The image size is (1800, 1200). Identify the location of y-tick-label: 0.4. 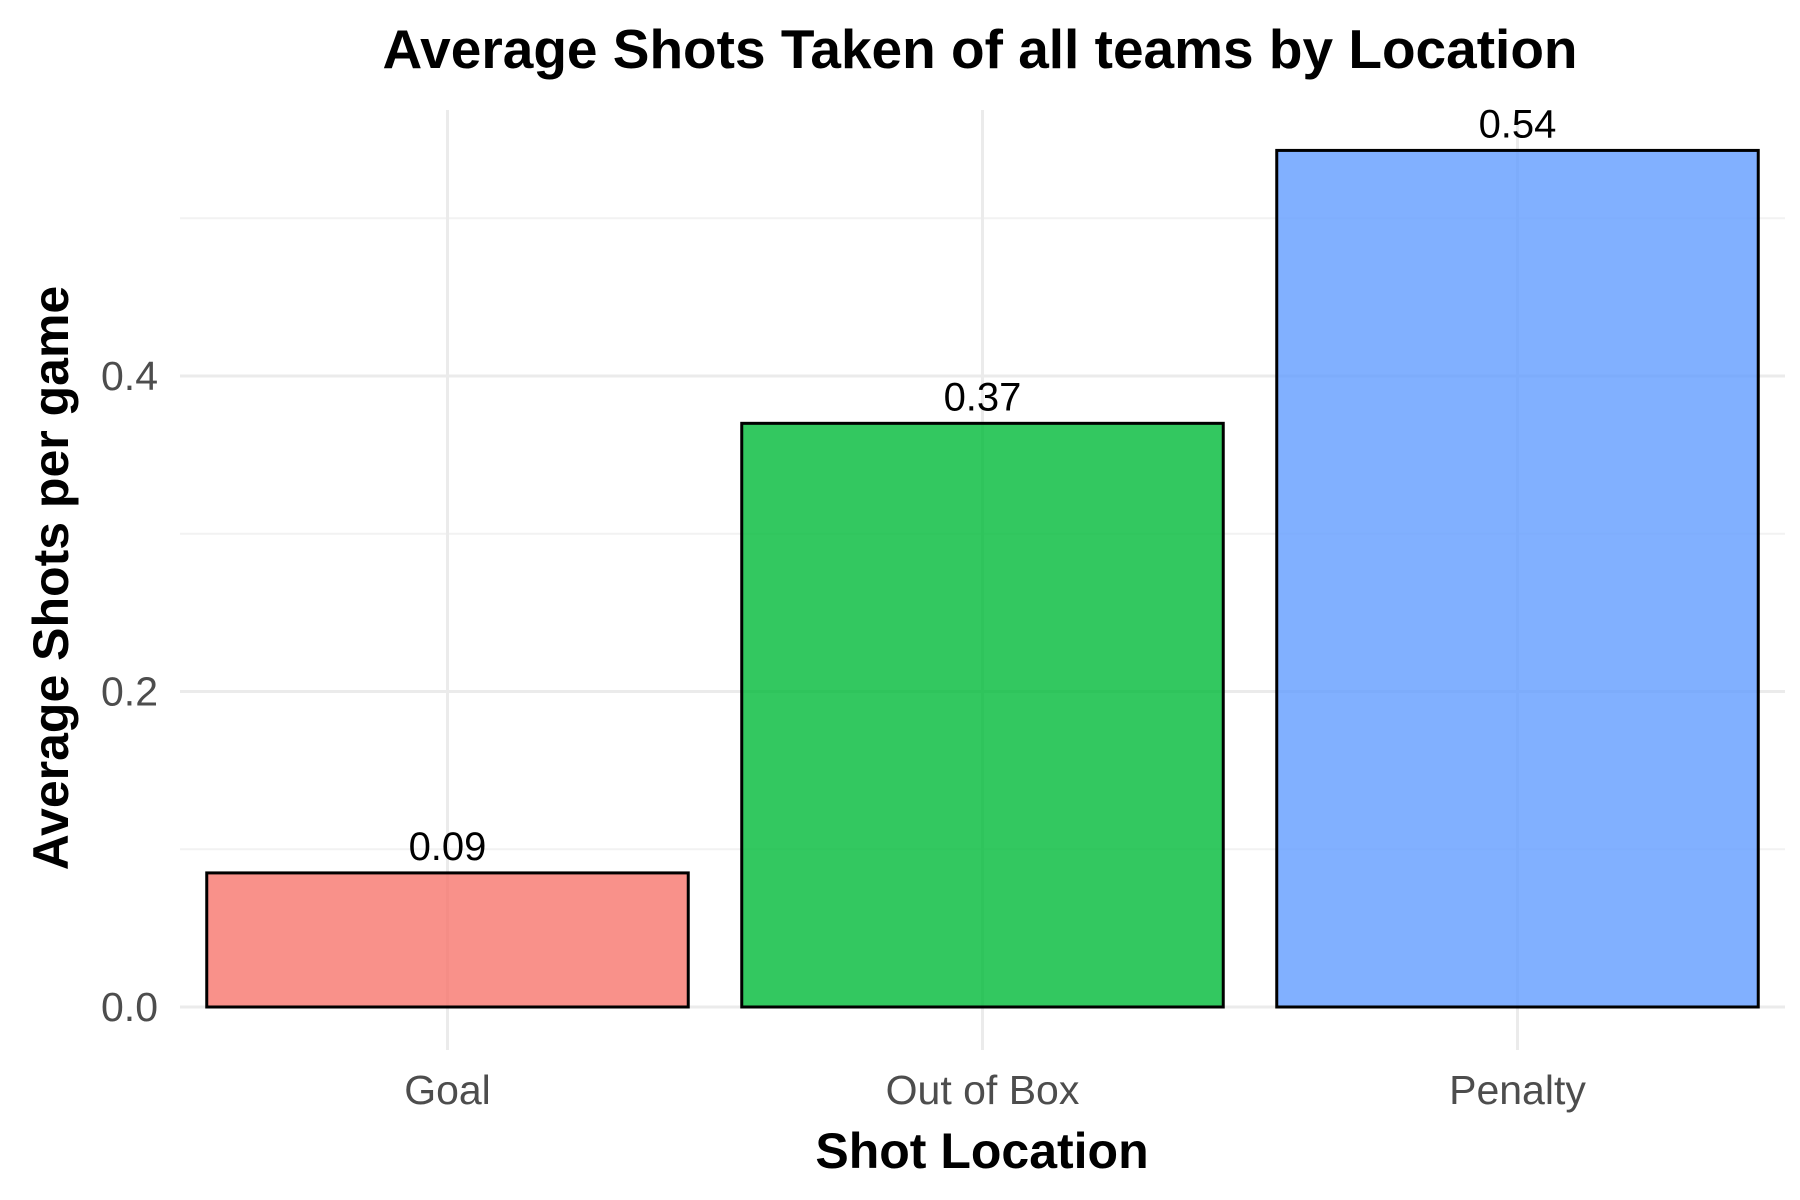
(129, 376).